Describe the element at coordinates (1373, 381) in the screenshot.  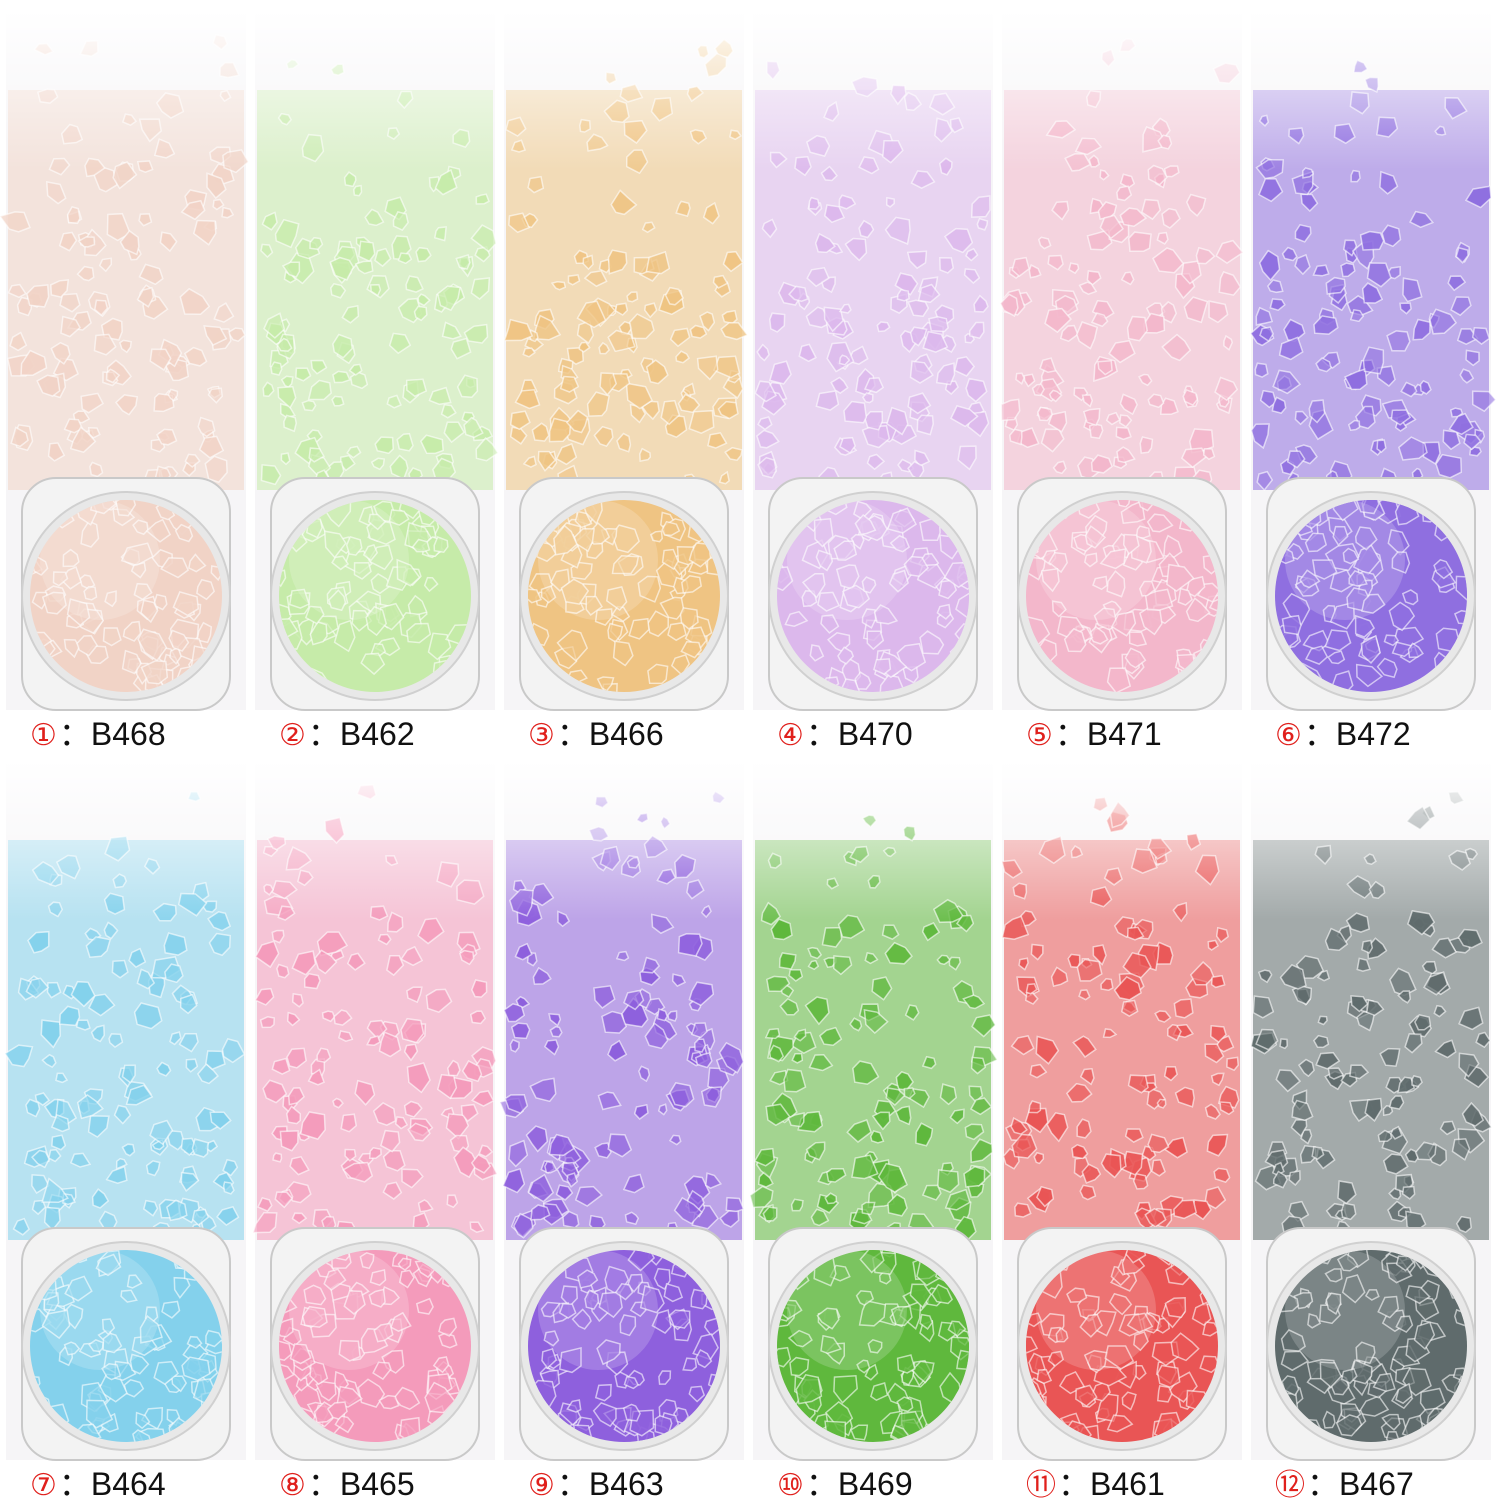
I see `panel: ⑥：B472` at that location.